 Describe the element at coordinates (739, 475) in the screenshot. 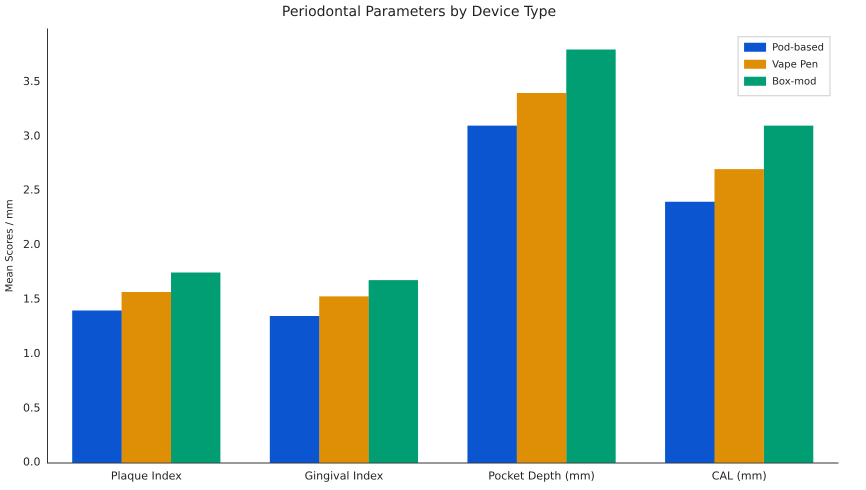

I see `x-tick-label: CAL (mm)` at that location.